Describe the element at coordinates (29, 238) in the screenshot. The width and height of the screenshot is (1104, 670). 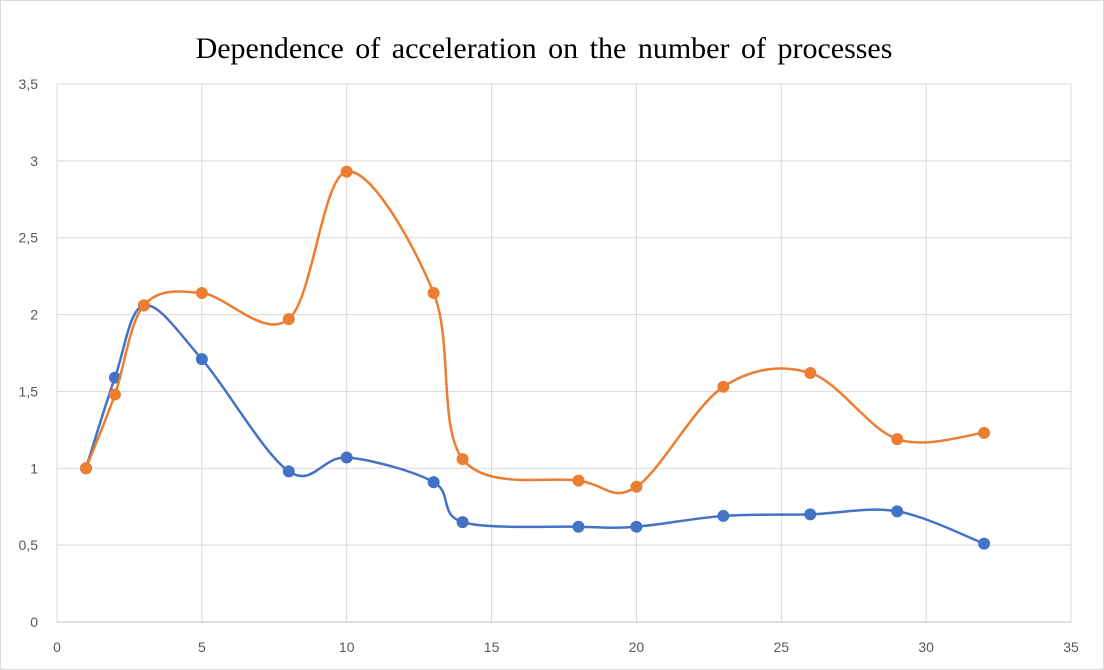
I see `y-tick-label: 2,5` at that location.